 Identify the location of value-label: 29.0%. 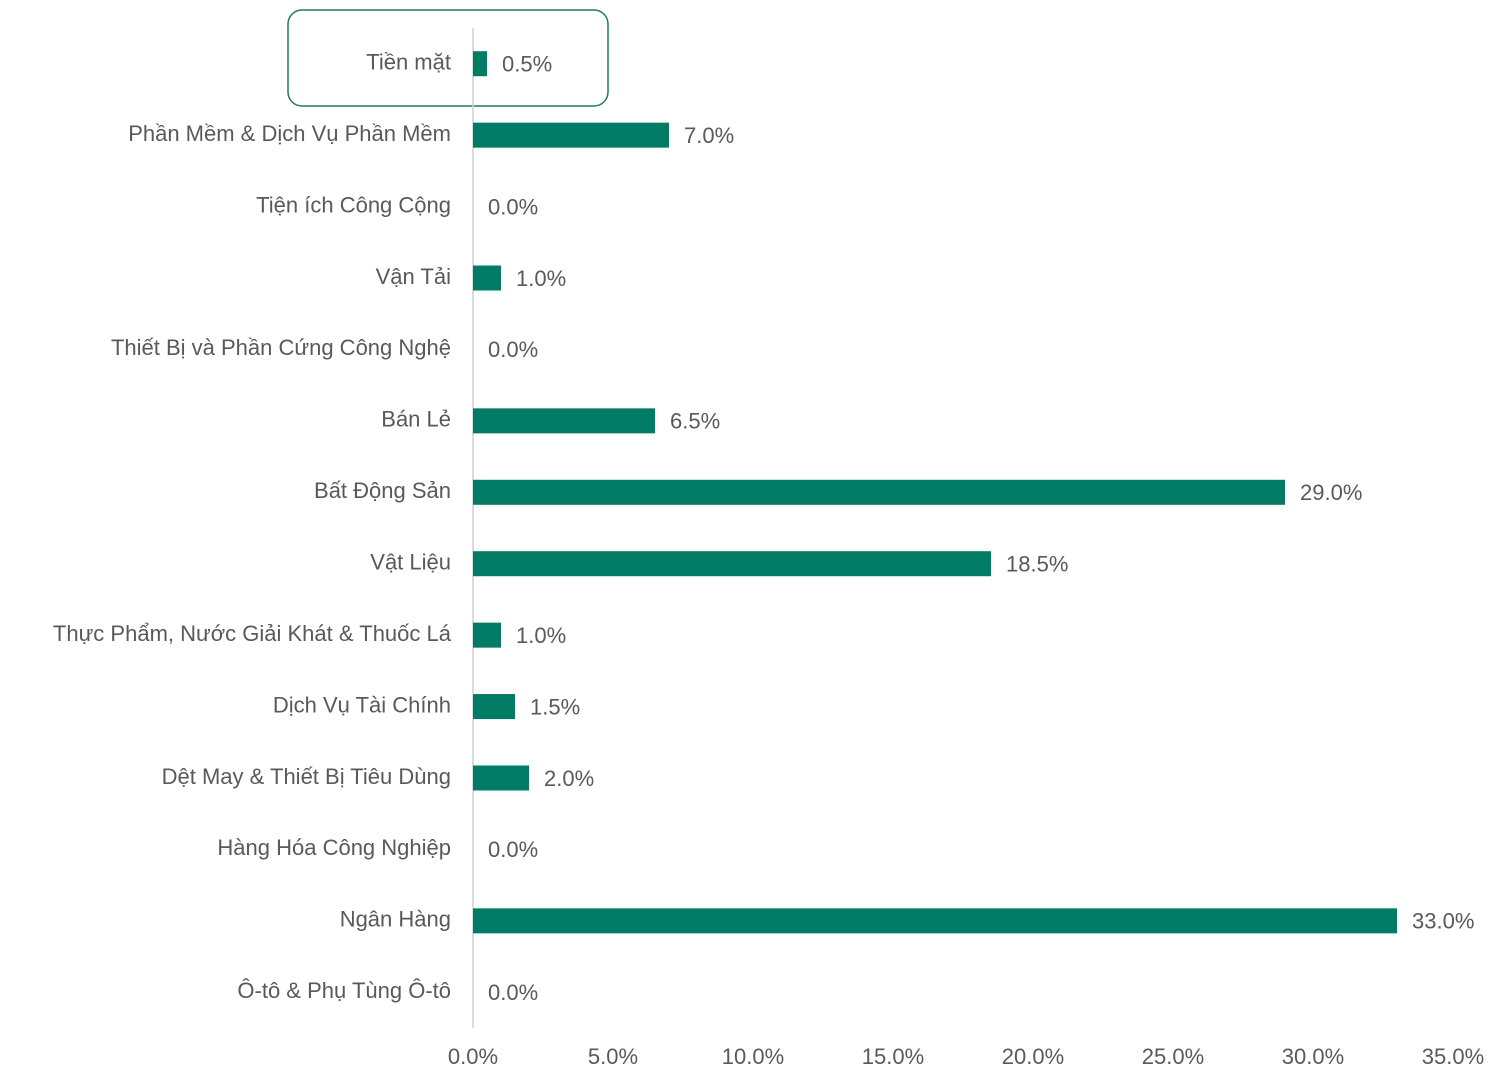
(1331, 492).